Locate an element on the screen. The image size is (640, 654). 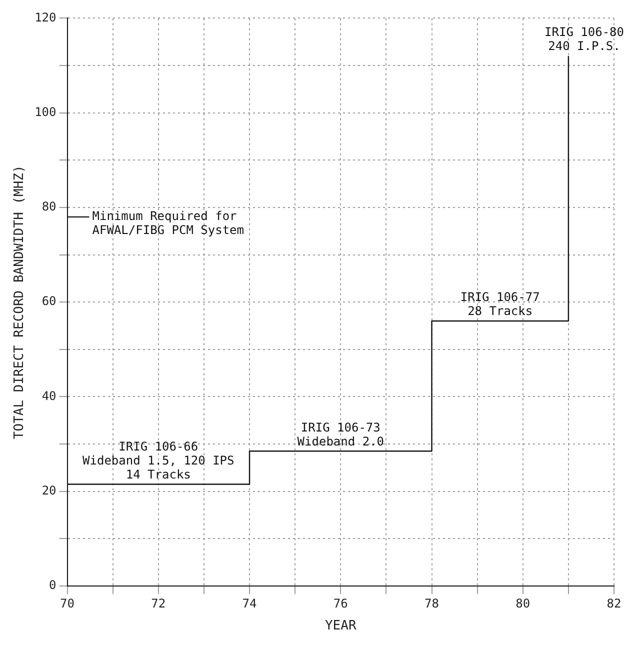
y-tick-label: 0 is located at coordinates (52, 585).